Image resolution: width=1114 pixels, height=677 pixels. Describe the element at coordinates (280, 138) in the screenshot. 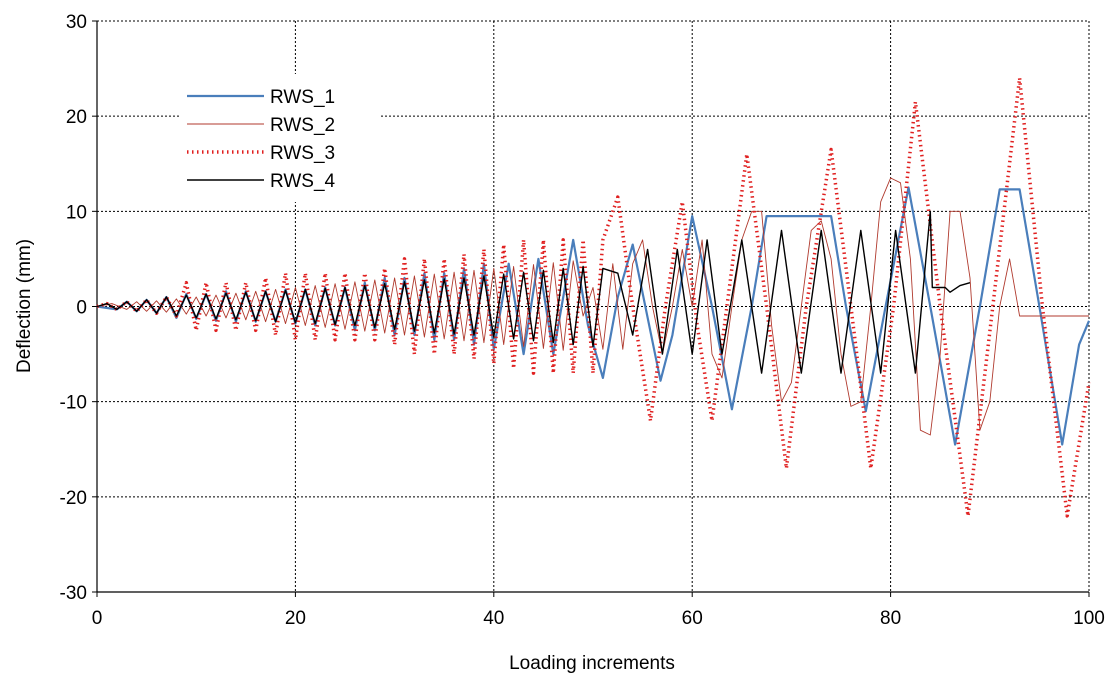

I see `legend: RWS_1 RWS_2 RWS_3 RWS_4` at that location.